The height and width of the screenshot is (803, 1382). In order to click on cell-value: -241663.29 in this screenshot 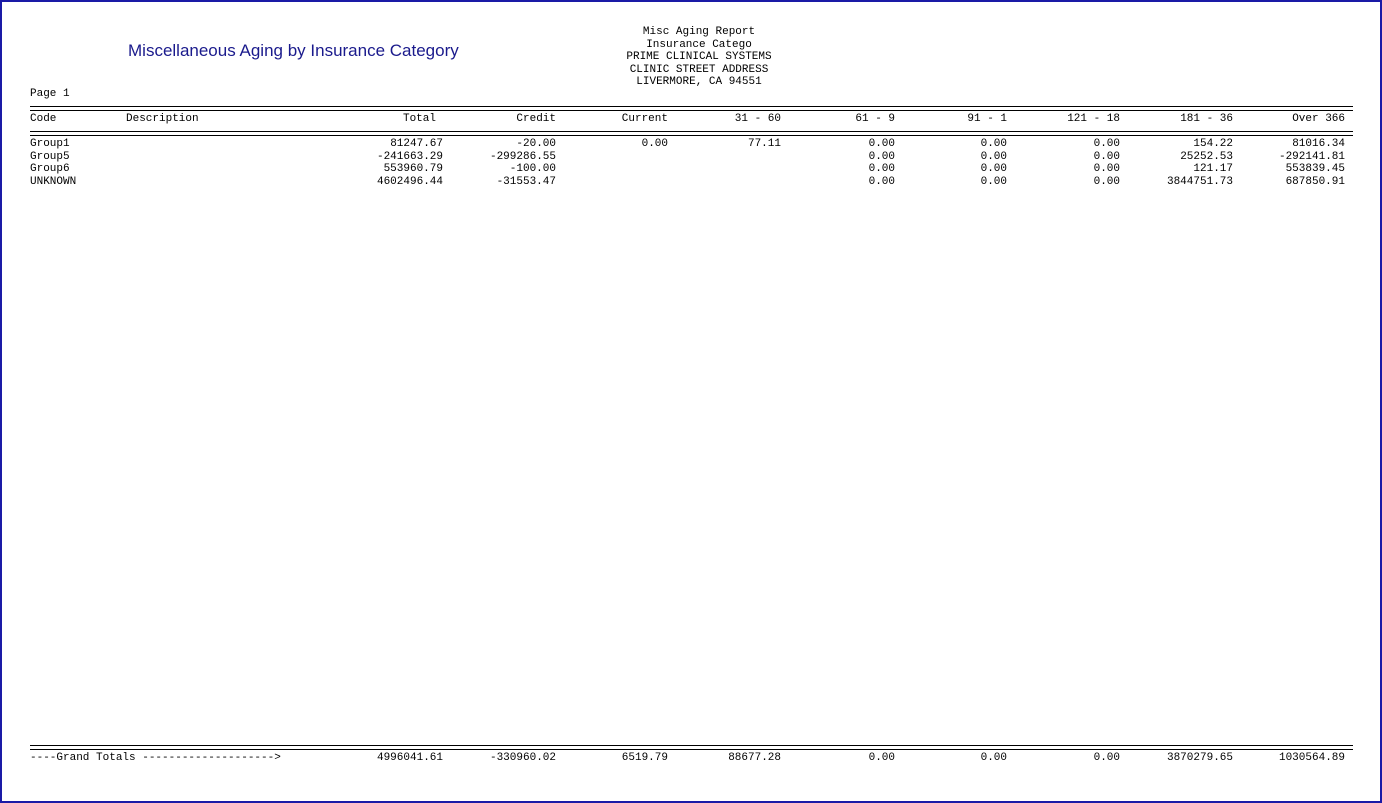, I will do `click(409, 156)`.